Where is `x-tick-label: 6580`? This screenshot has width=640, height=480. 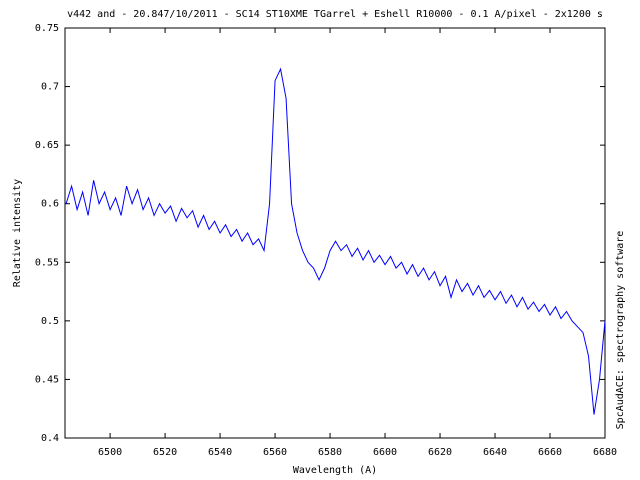
x-tick-label: 6580 is located at coordinates (330, 452).